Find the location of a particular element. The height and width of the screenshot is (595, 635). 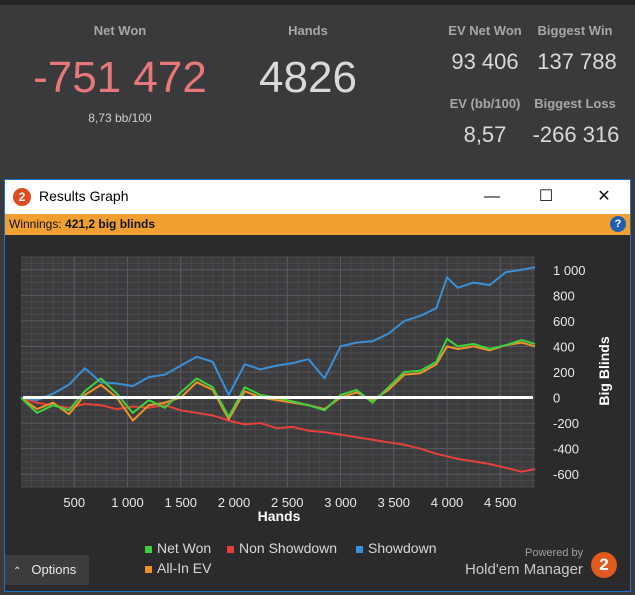

options-button: ⌃ Options is located at coordinates (47, 570).